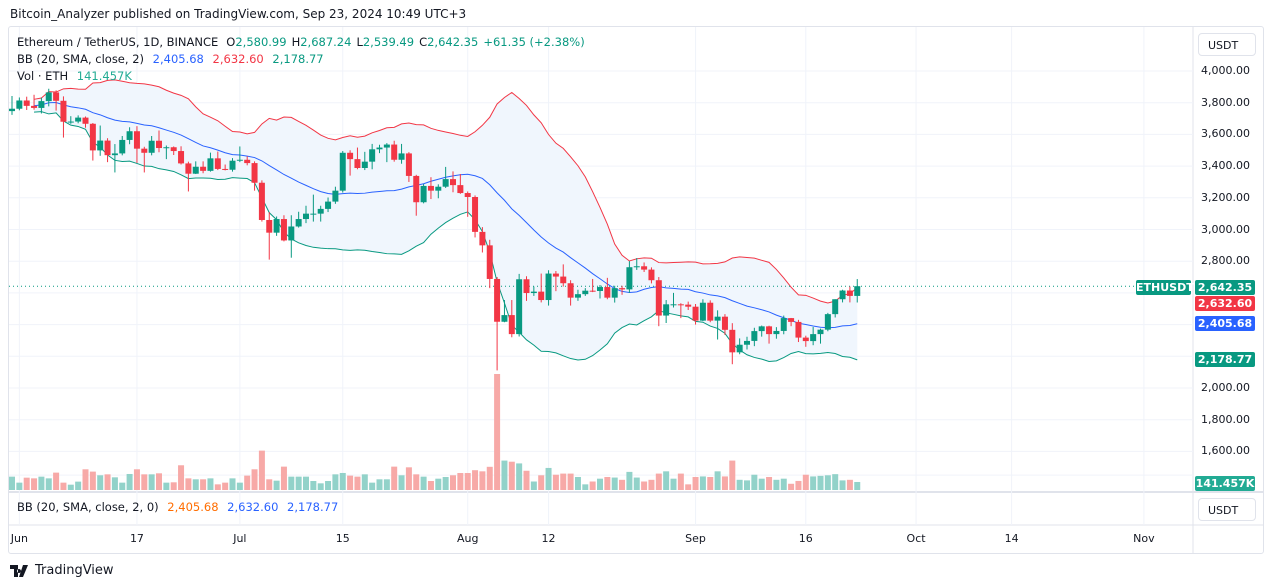 This screenshot has height=588, width=1273. What do you see at coordinates (296, 42) in the screenshot?
I see `high-label: H` at bounding box center [296, 42].